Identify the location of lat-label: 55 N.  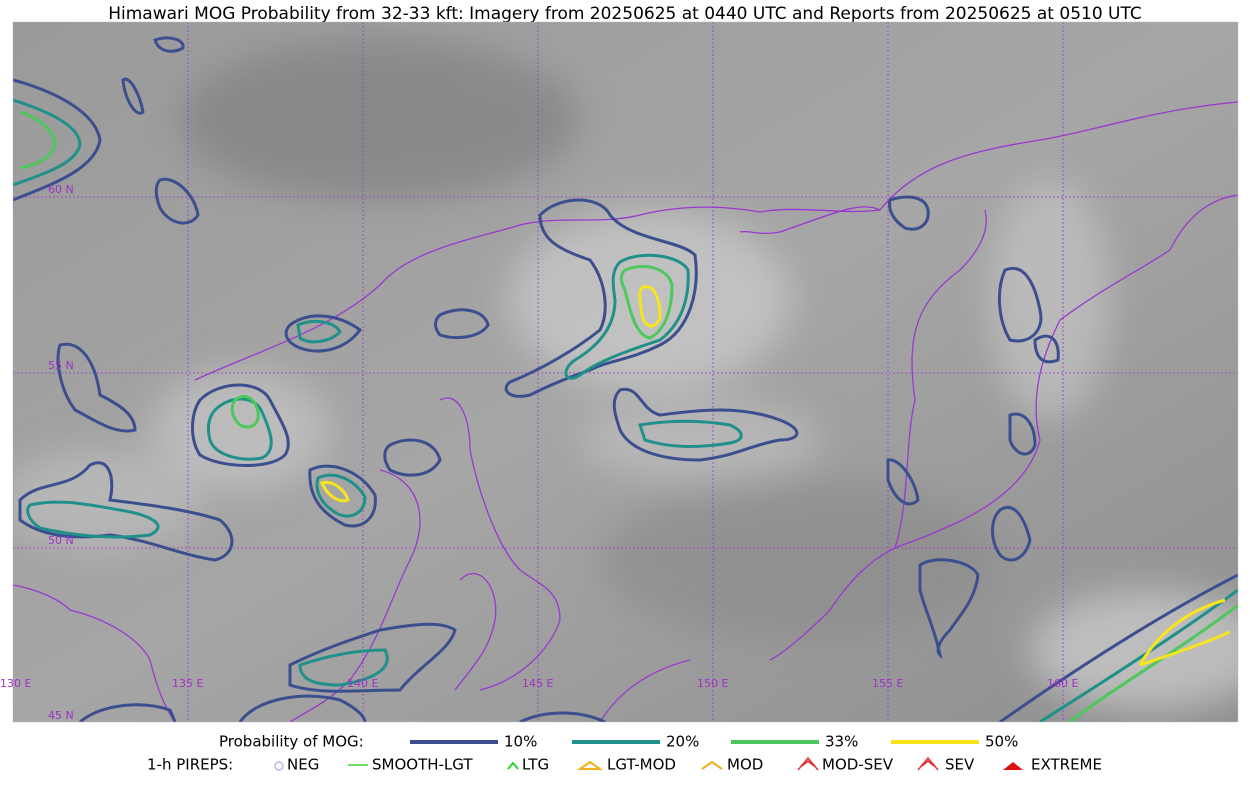
(61, 365).